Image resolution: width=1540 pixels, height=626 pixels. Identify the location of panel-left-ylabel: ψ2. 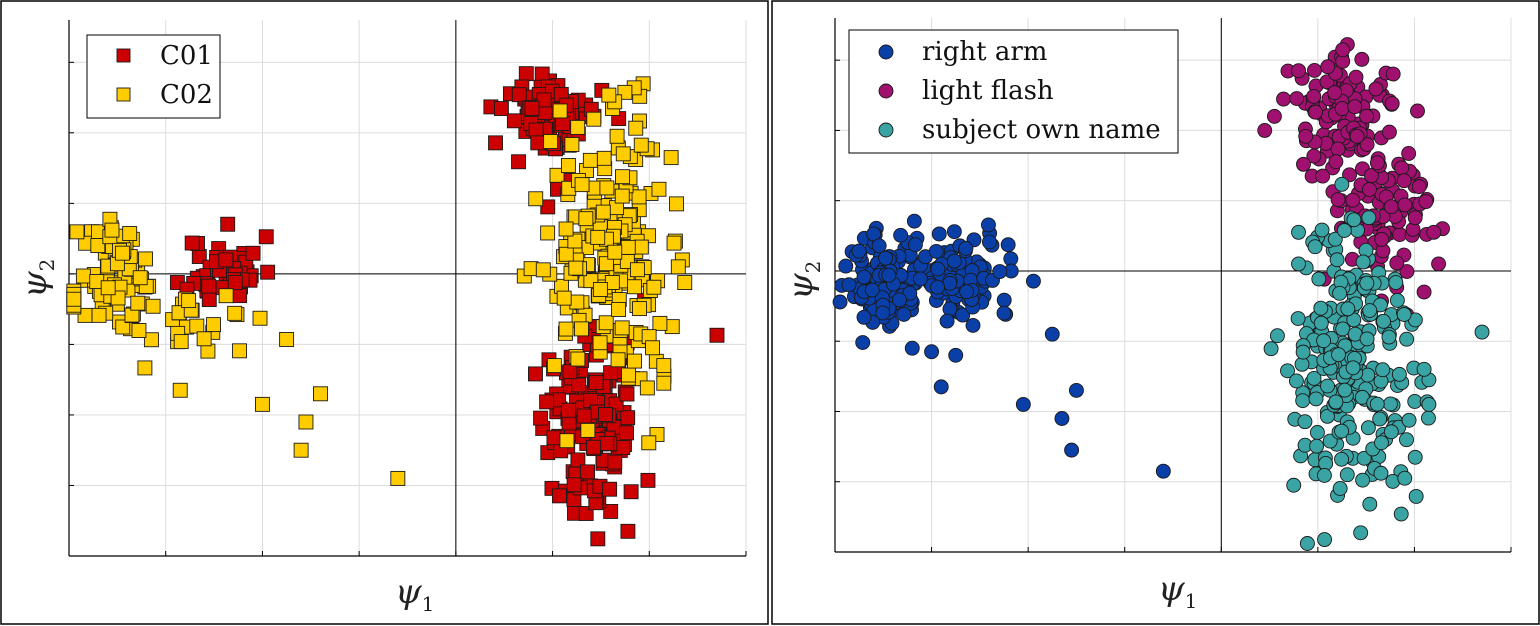
(37, 278).